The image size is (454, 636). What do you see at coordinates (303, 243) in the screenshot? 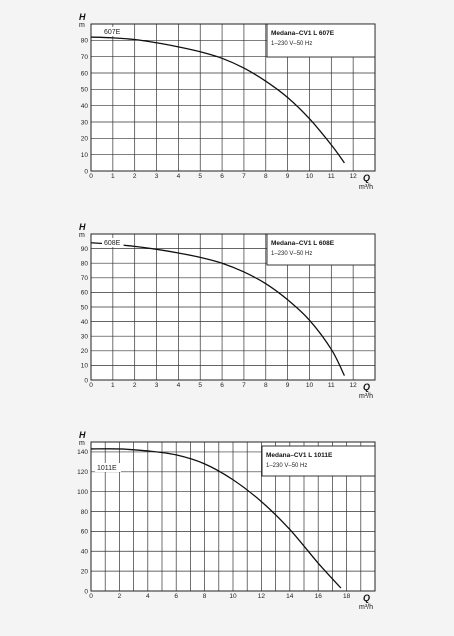
I see `legend-title: Medana–CV1 L 608E` at bounding box center [303, 243].